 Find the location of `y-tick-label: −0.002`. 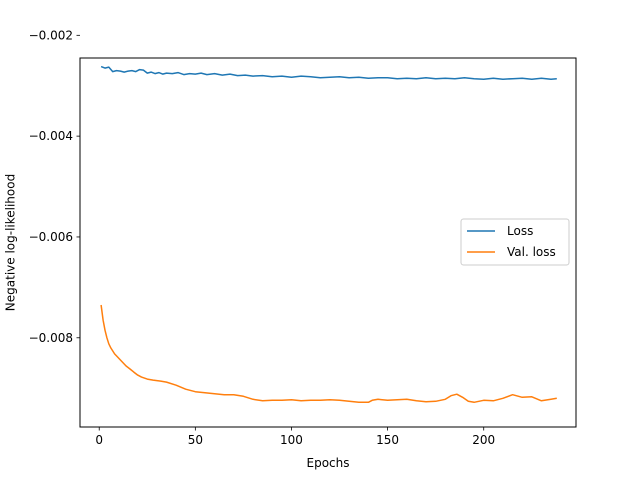

y-tick-label: −0.002 is located at coordinates (51, 35).